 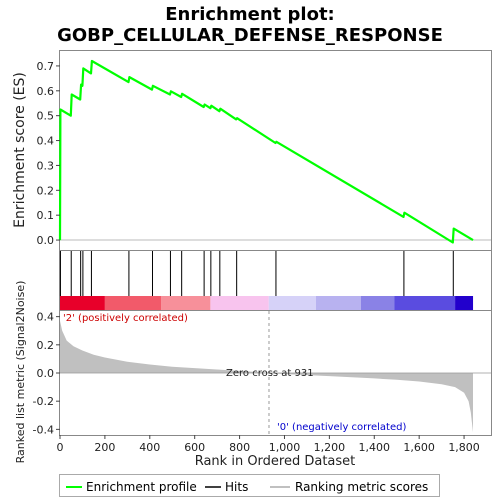 What do you see at coordinates (46, 215) in the screenshot?
I see `es-y-tick-label: 0.1` at bounding box center [46, 215].